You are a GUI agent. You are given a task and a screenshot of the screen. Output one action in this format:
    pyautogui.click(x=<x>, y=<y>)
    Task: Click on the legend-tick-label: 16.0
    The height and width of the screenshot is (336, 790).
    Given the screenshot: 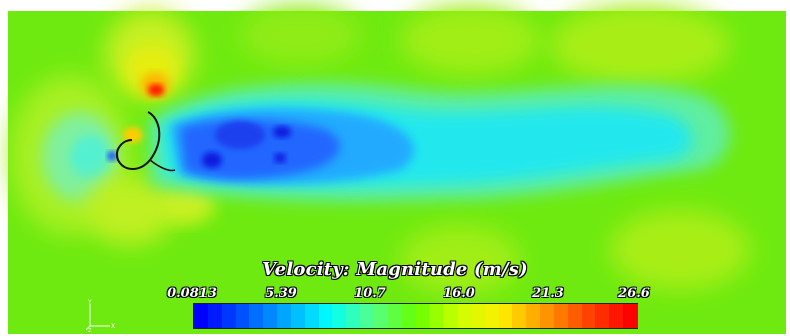 What is the action you would take?
    pyautogui.click(x=459, y=293)
    